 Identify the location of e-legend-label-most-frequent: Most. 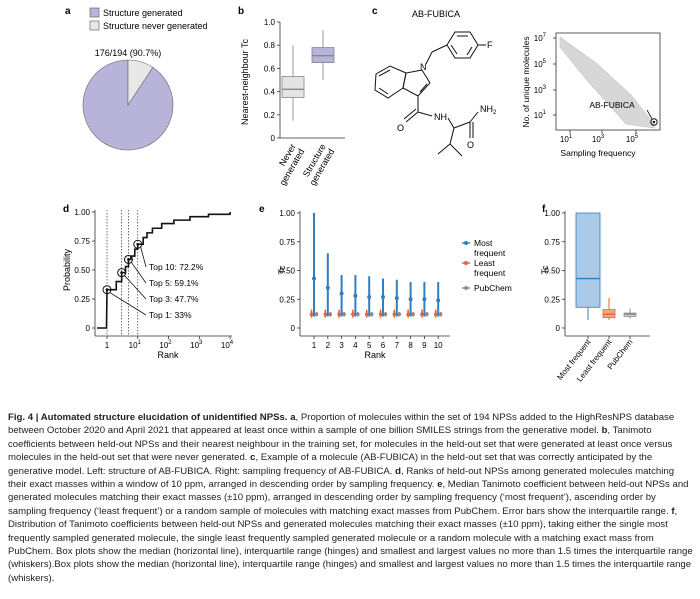
(483, 243).